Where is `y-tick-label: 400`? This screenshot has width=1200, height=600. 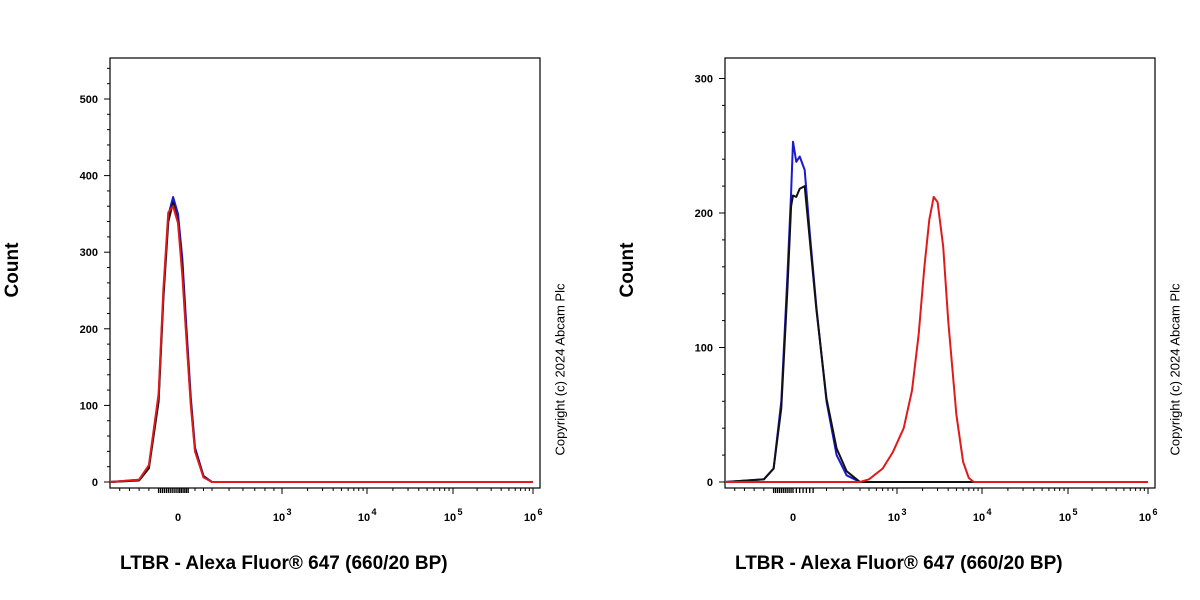
y-tick-label: 400 is located at coordinates (89, 177).